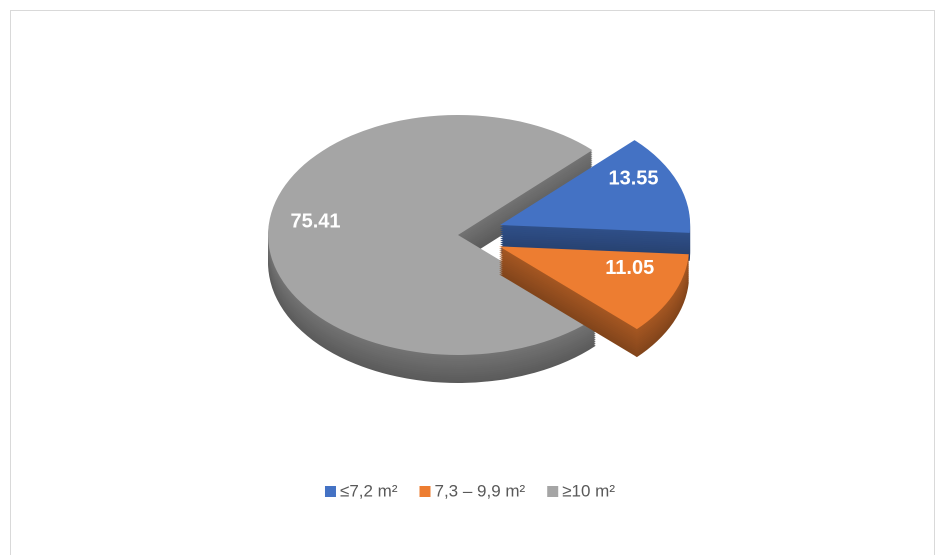 The width and height of the screenshot is (941, 555). I want to click on legend-label: ≥10 m², so click(588, 490).